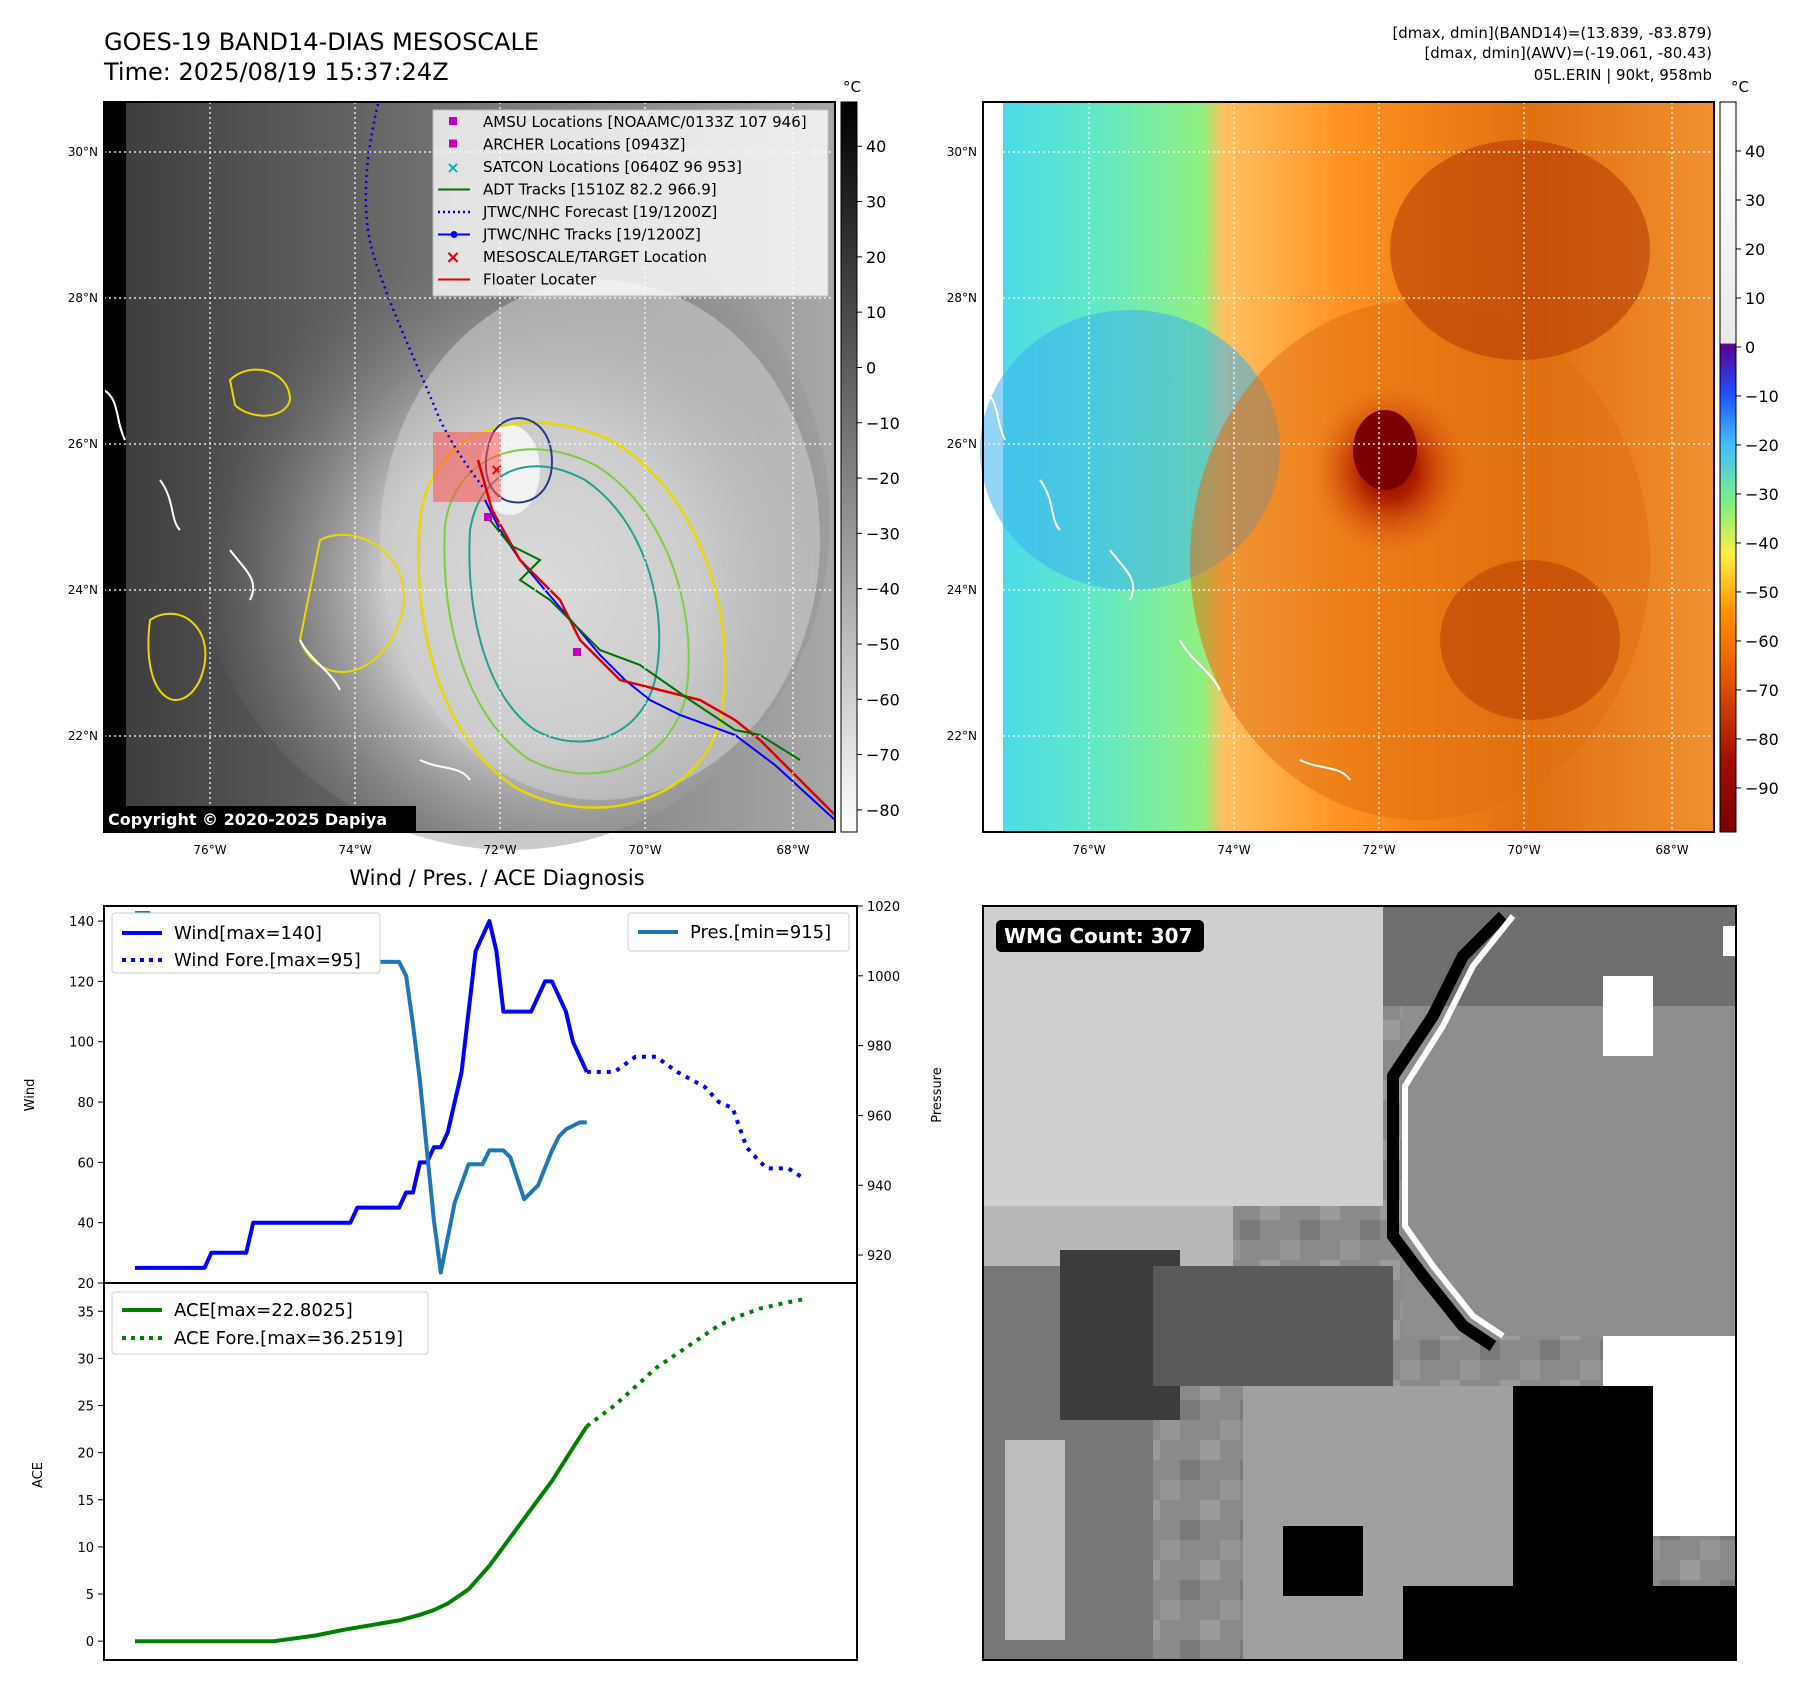  I want to click on colorbar-tick: 20, so click(876, 257).